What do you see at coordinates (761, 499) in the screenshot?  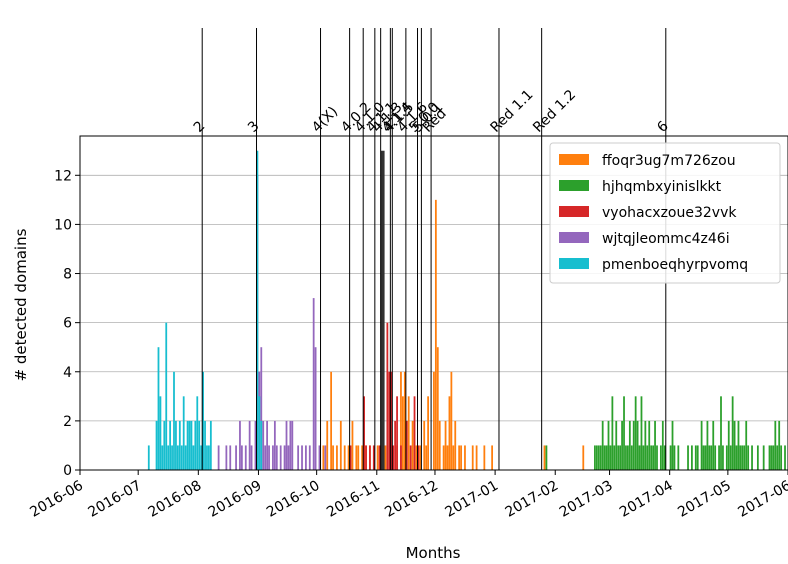 I see `x-tick-label: 2017-06` at bounding box center [761, 499].